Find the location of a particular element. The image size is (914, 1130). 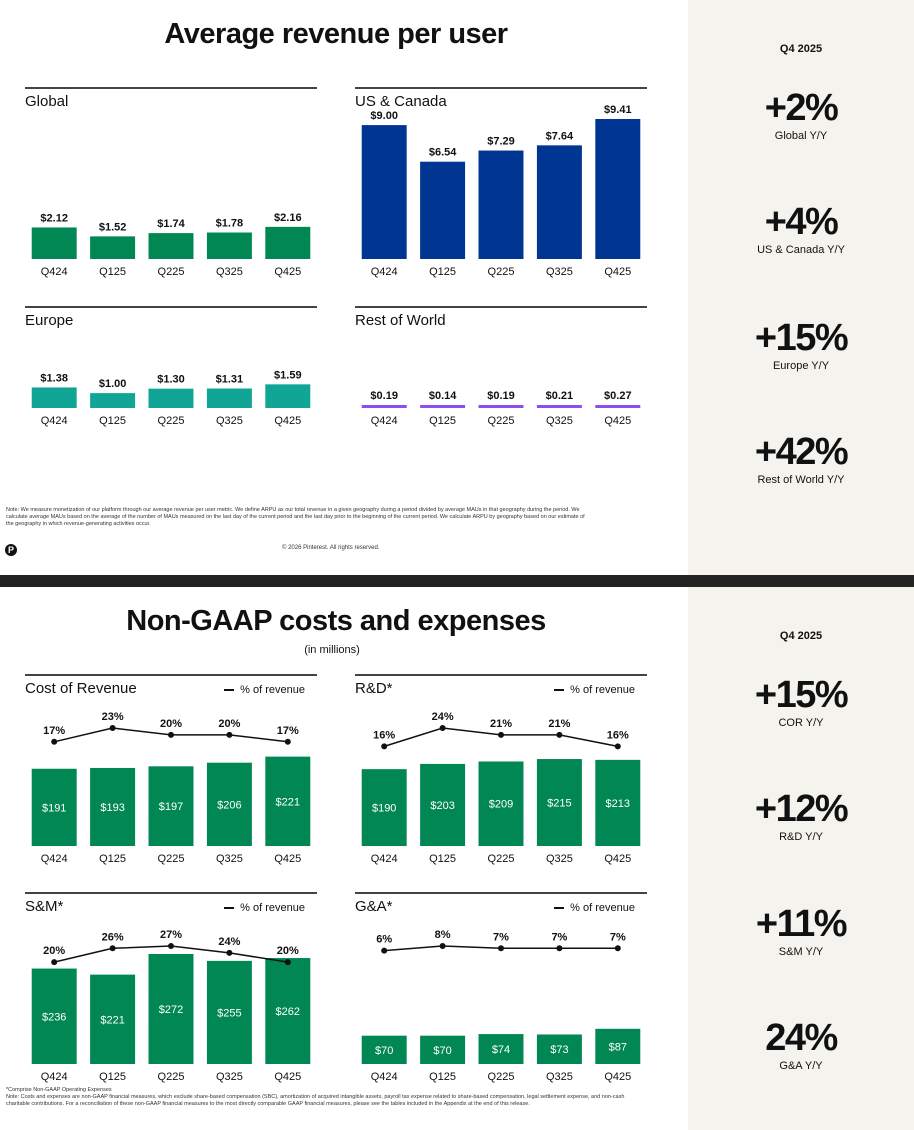

kpi-value: +11% is located at coordinates (801, 924).